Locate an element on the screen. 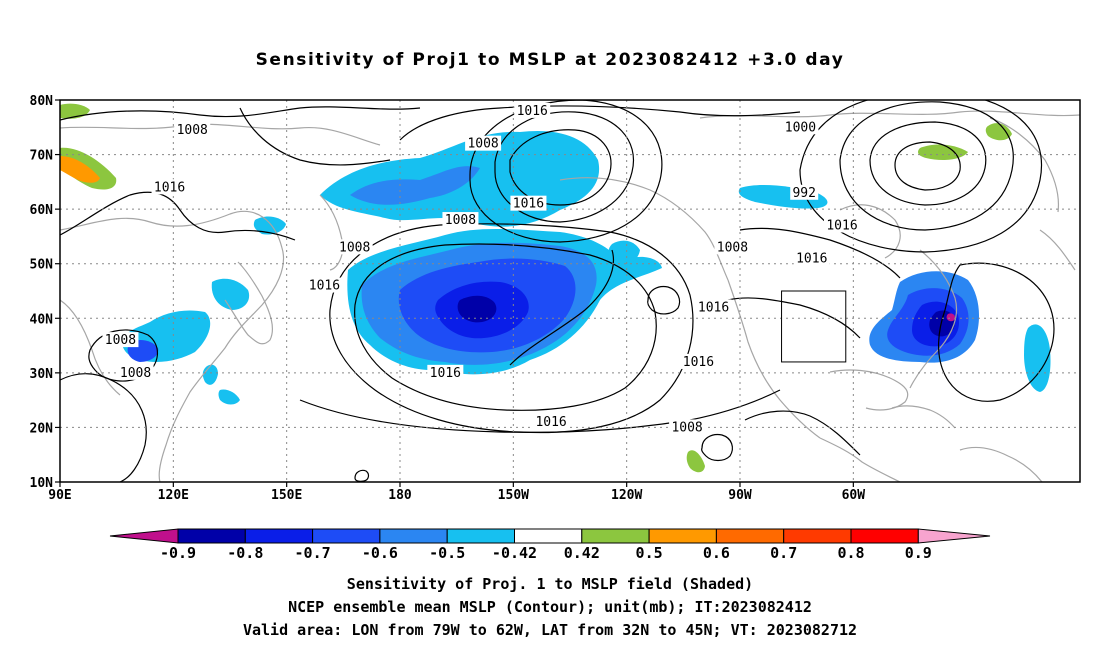 The height and width of the screenshot is (650, 1100). lat-tick-label: 80N is located at coordinates (42, 101).